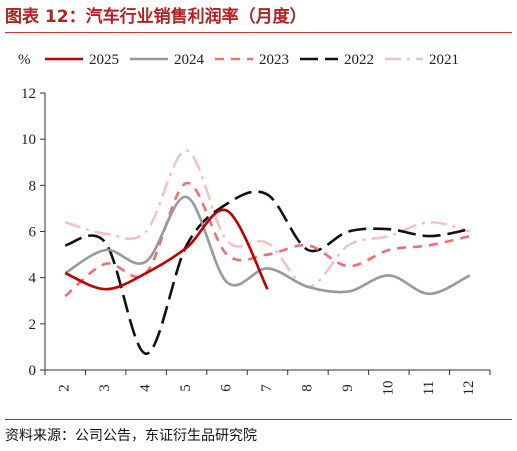 The image size is (517, 451). I want to click on x-tick-label: 4, so click(146, 388).